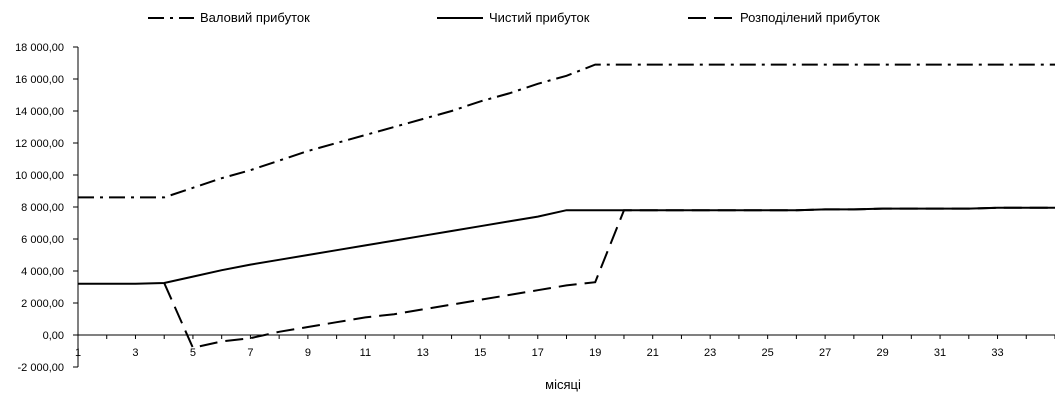 The width and height of the screenshot is (1055, 398). Describe the element at coordinates (39, 112) in the screenshot. I see `y-tick-label: 14 000,00` at that location.